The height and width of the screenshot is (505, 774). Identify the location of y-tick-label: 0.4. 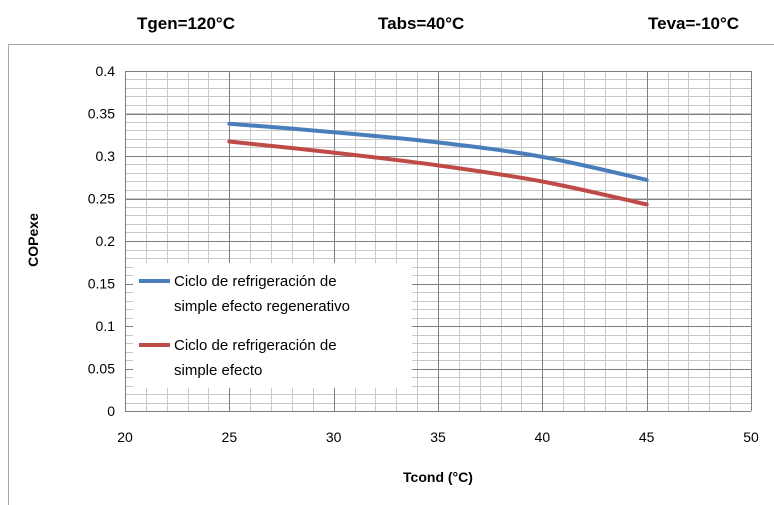
(106, 71).